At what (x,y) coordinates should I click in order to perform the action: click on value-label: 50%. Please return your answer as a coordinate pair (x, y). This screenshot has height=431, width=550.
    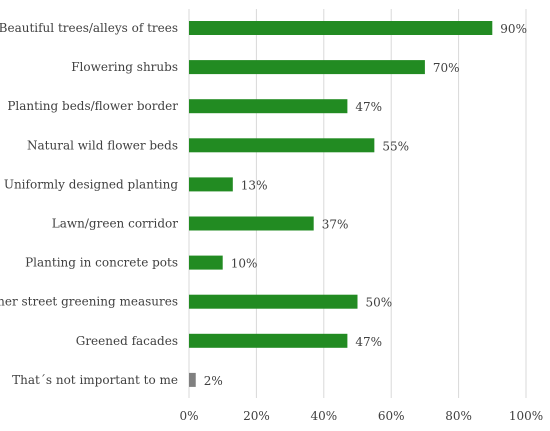
    Looking at the image, I should click on (379, 303).